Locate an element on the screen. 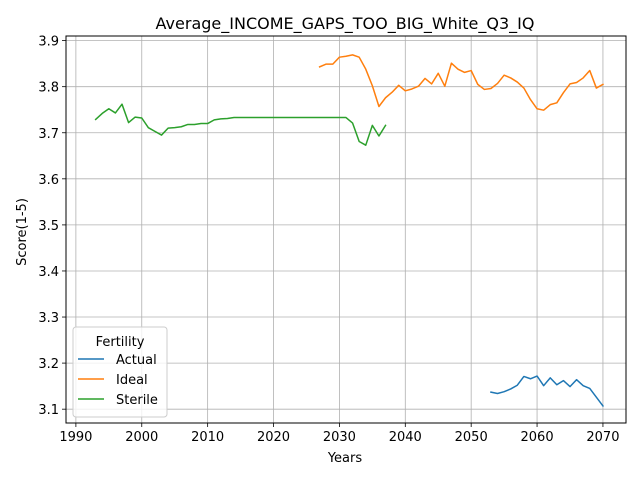 Image resolution: width=640 pixels, height=485 pixels. y-tick-label: 3.3 is located at coordinates (48, 318).